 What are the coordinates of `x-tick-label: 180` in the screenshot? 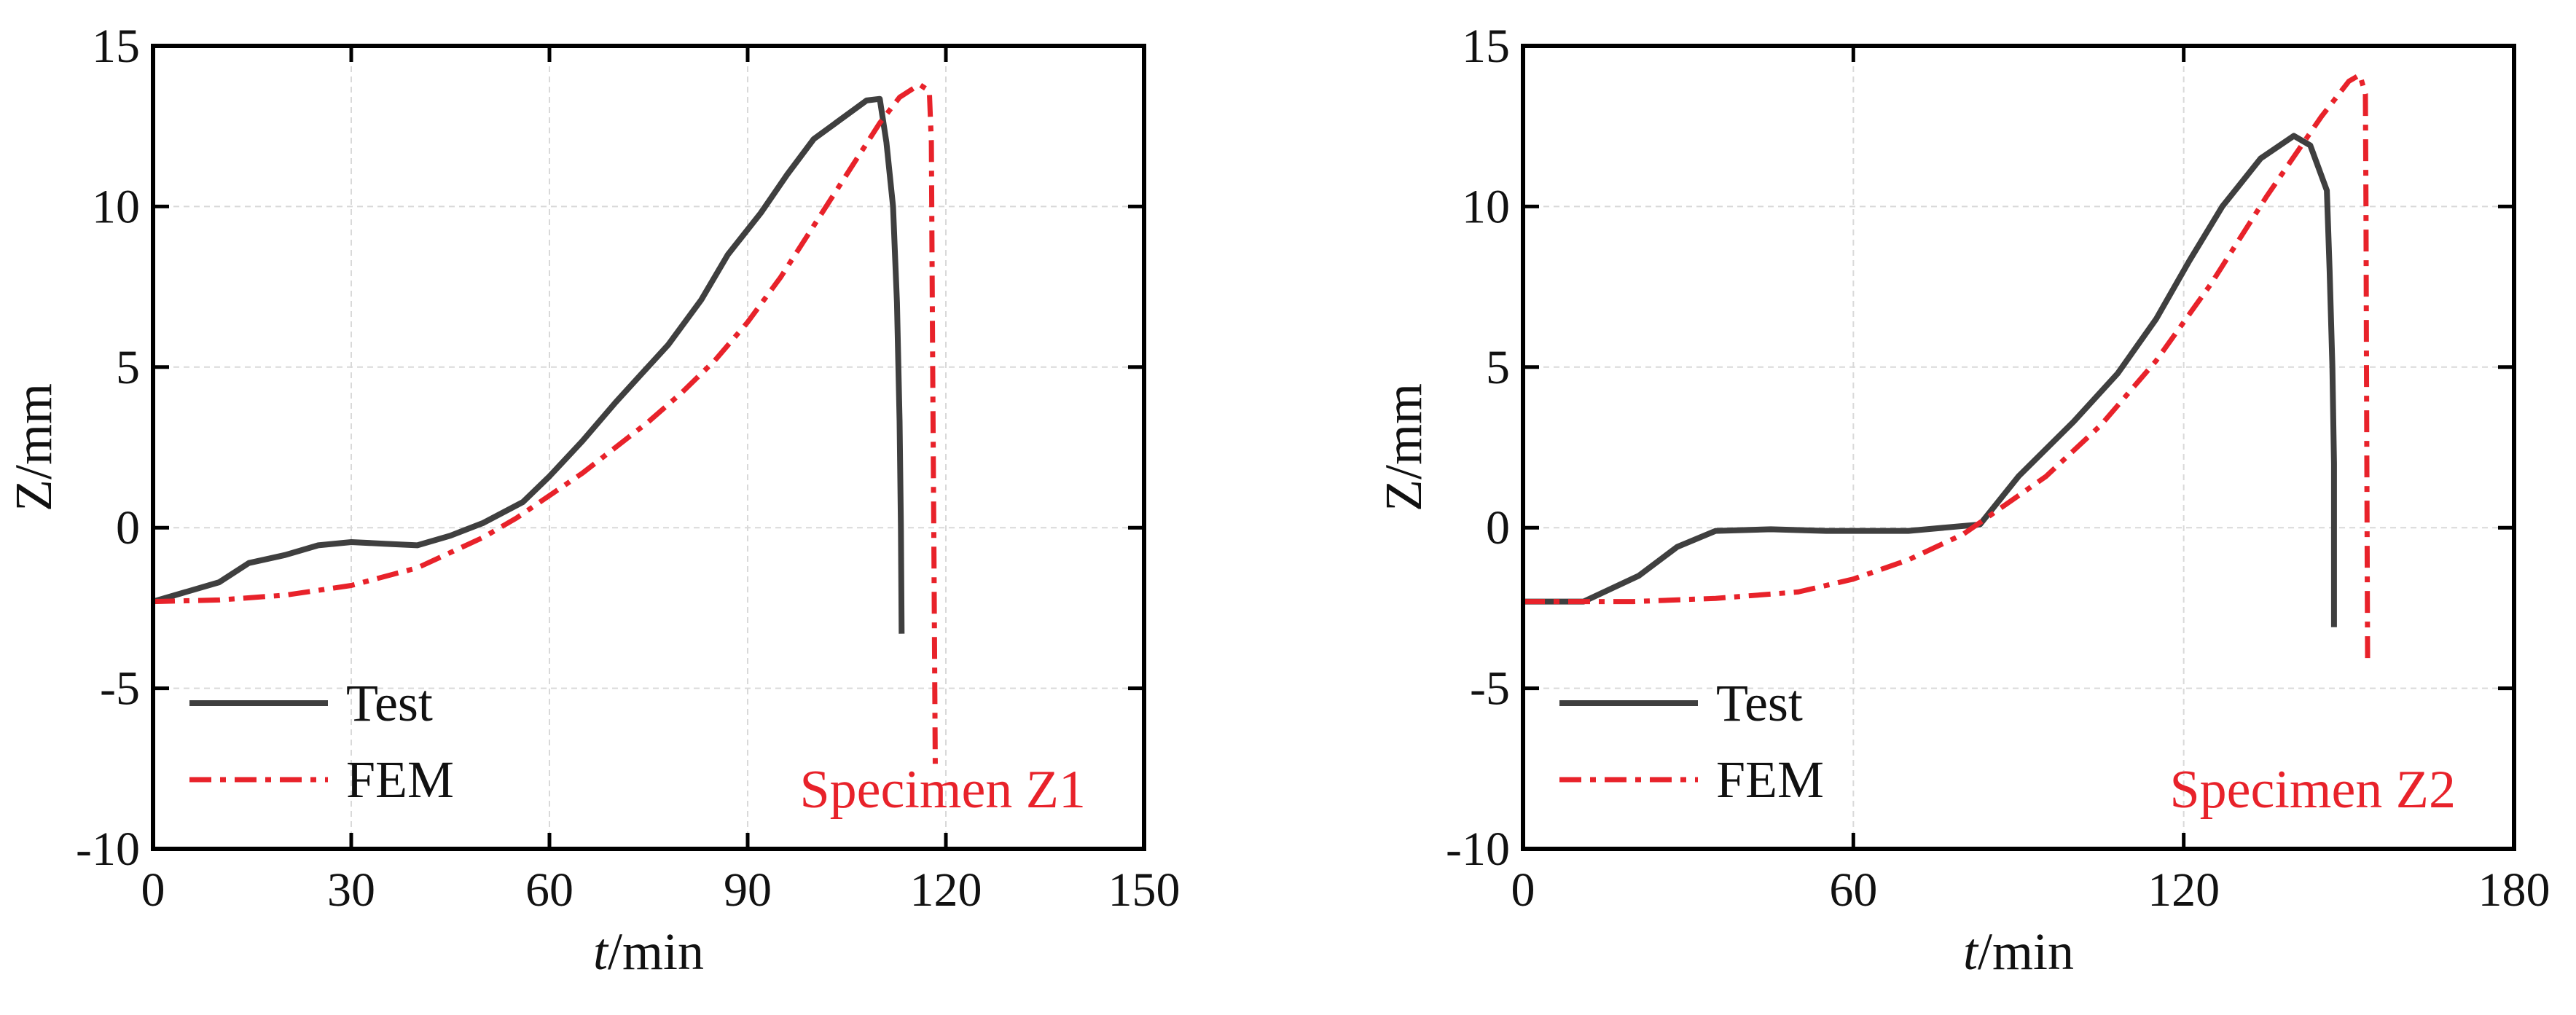 It's located at (2514, 890).